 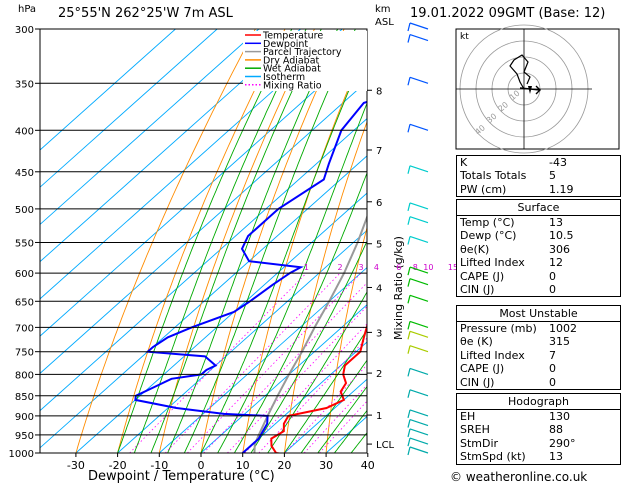 What do you see at coordinates (284, 77) in the screenshot?
I see `legend-label: Isotherm` at bounding box center [284, 77].